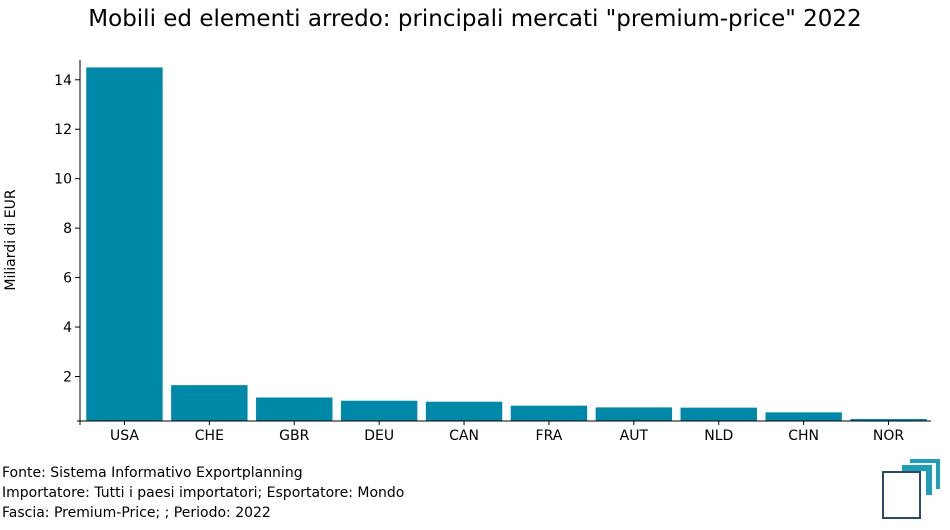 This screenshot has width=950, height=530. Describe the element at coordinates (549, 436) in the screenshot. I see `x-tick-label-fra: FRA` at that location.